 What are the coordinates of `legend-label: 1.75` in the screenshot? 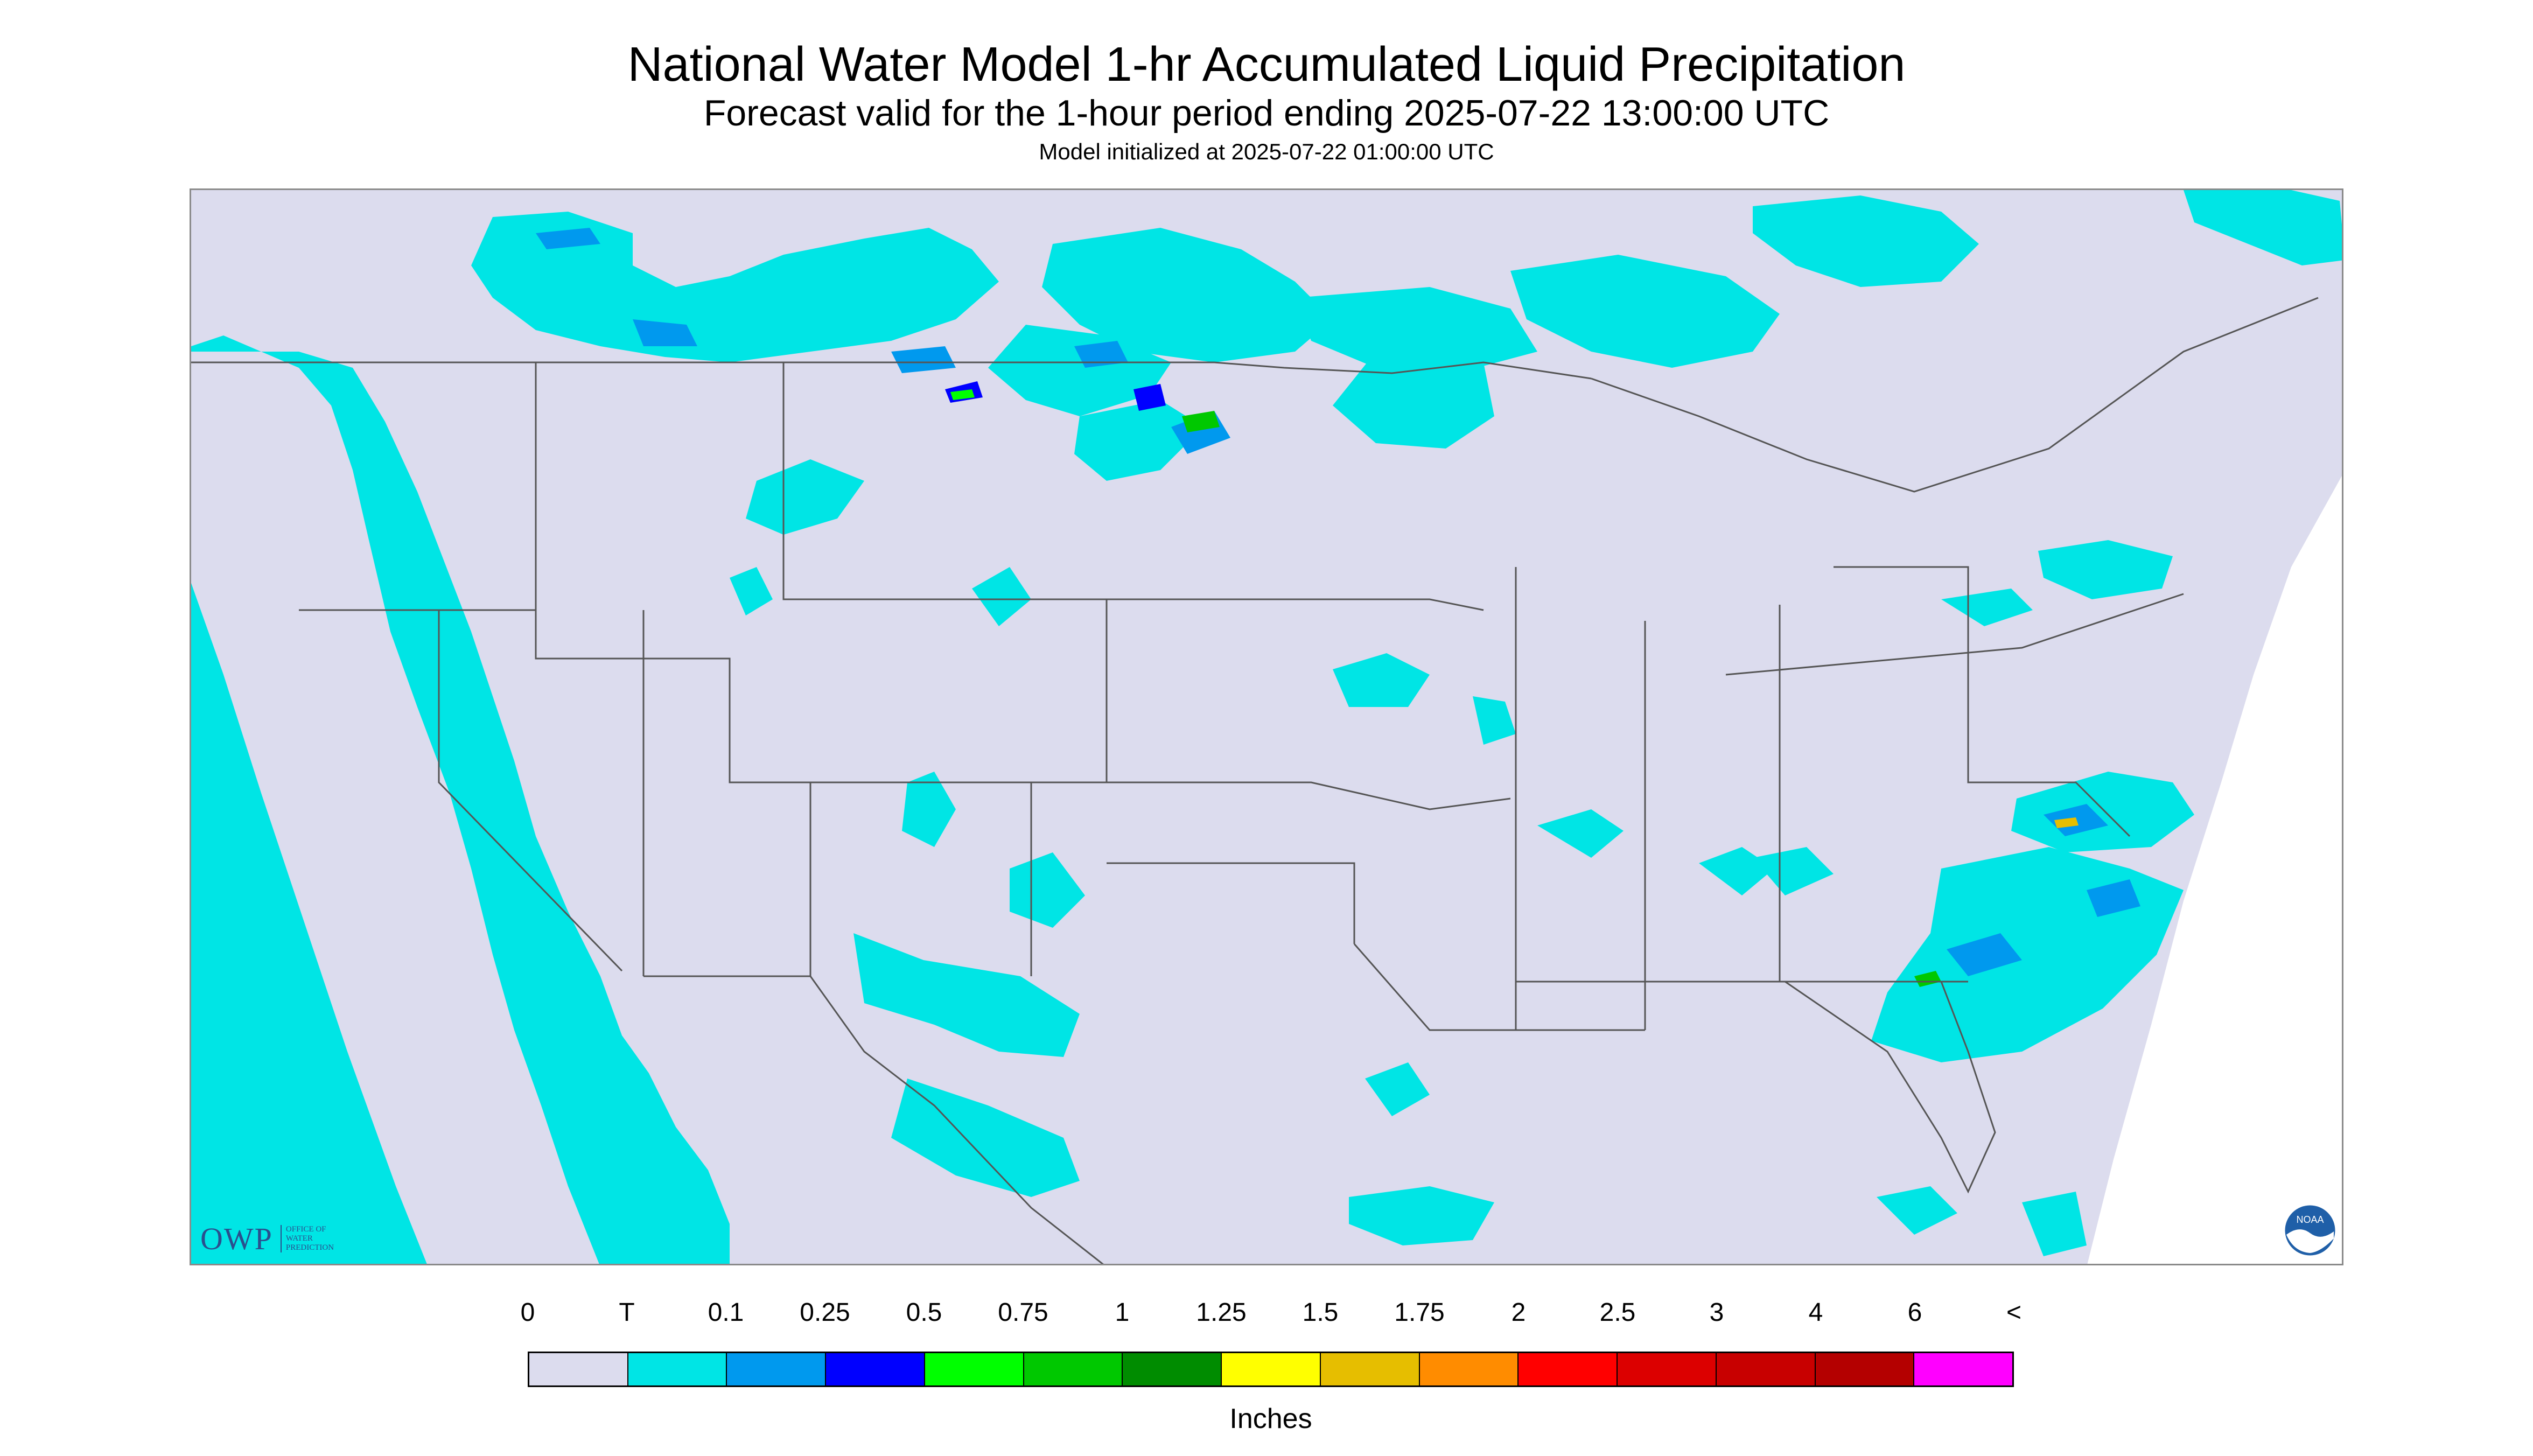 It's located at (1420, 1312).